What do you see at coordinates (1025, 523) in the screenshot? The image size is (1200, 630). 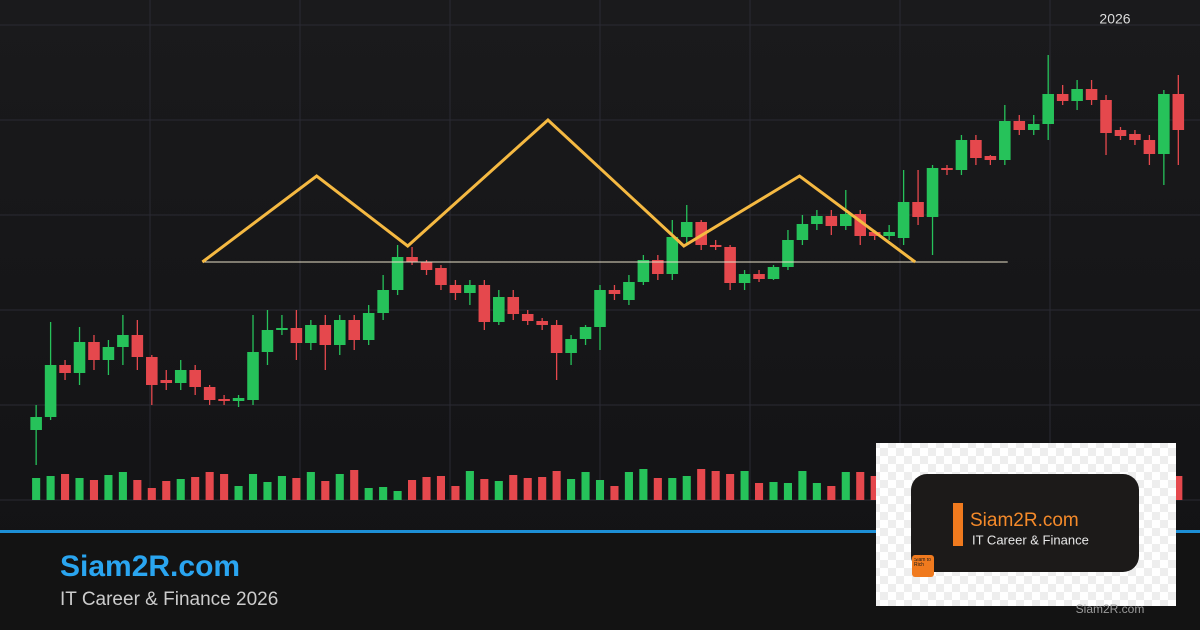 I see `logo-card` at bounding box center [1025, 523].